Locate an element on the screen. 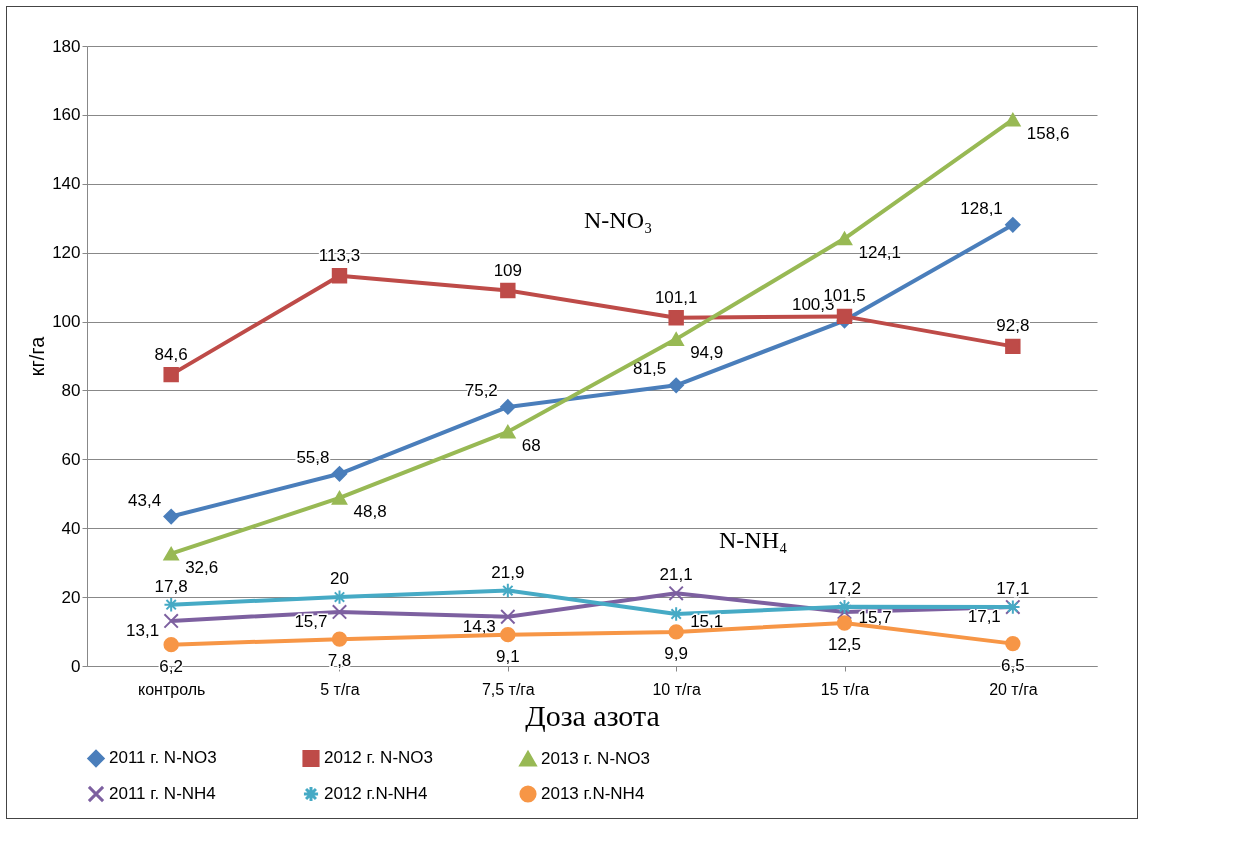  data-label: 9,9 is located at coordinates (676, 653).